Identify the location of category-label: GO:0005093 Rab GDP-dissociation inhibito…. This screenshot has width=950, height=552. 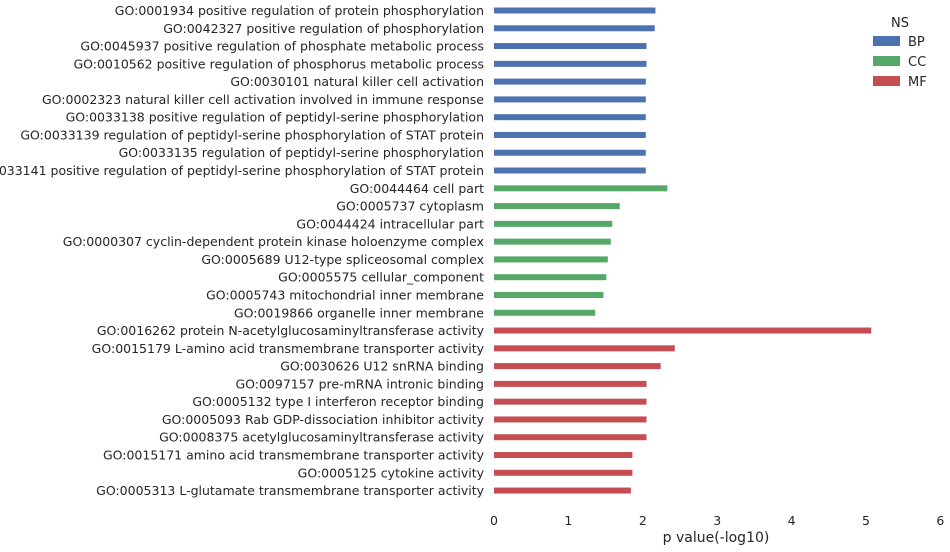
(323, 419).